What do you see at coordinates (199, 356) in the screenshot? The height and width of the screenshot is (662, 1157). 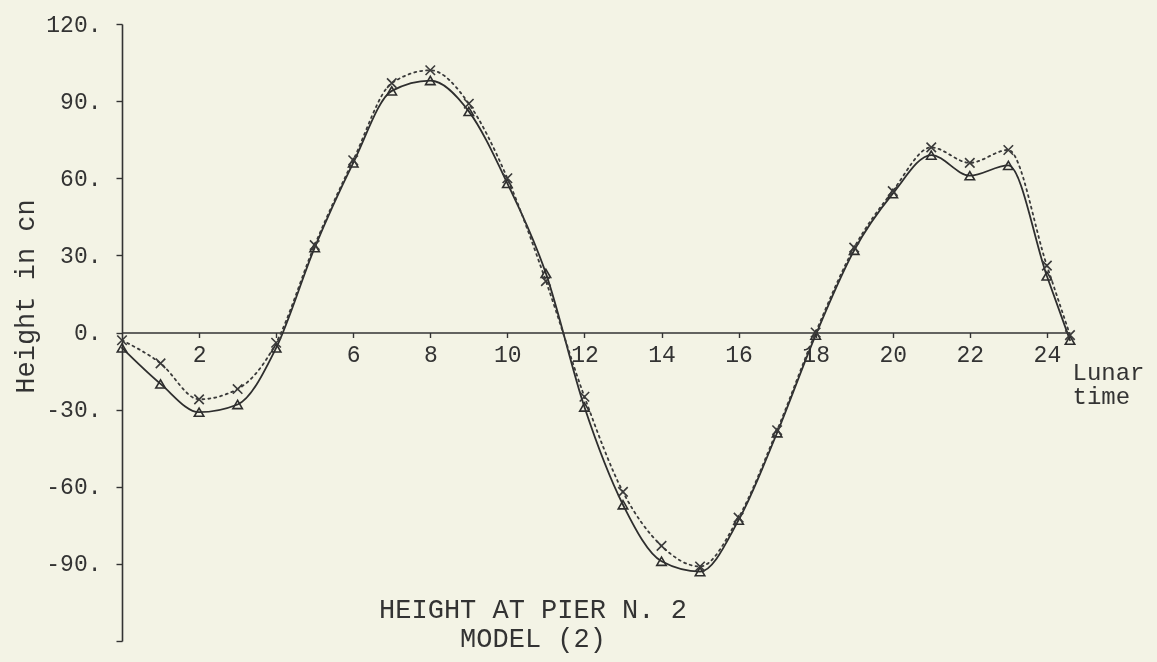 I see `x-tick-label: 2` at bounding box center [199, 356].